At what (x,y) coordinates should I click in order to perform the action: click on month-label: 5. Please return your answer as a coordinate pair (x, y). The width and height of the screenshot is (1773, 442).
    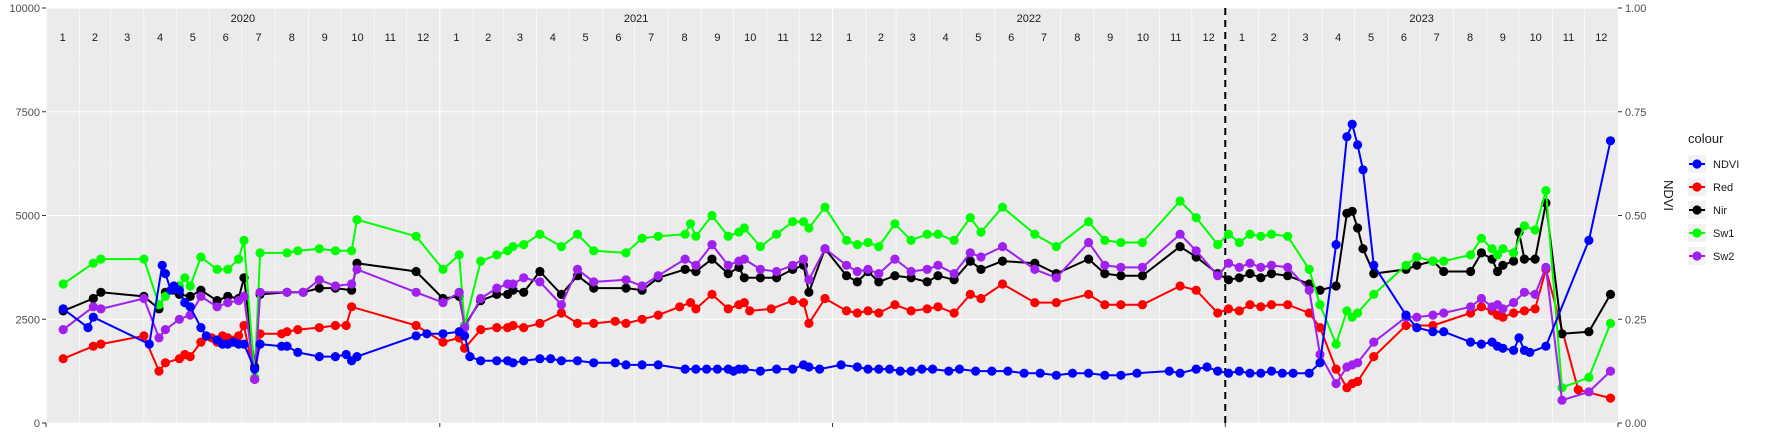
    Looking at the image, I should click on (586, 38).